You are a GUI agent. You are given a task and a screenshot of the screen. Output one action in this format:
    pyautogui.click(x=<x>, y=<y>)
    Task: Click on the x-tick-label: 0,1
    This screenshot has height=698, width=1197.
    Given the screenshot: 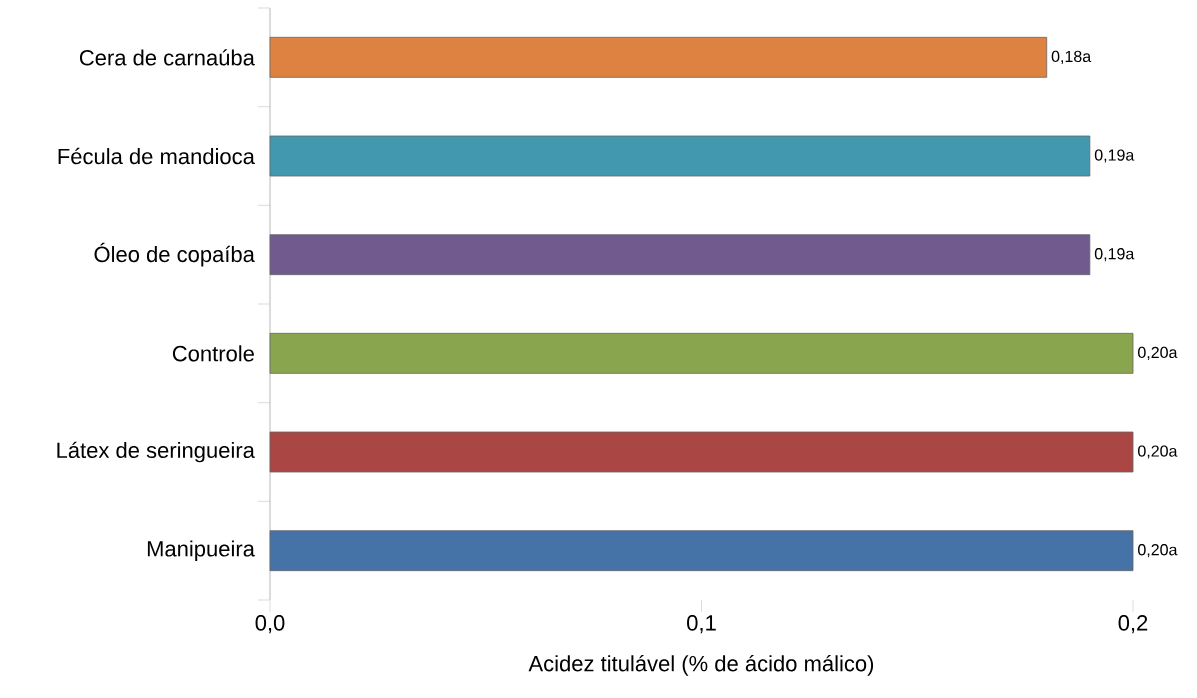 What is the action you would take?
    pyautogui.click(x=701, y=624)
    